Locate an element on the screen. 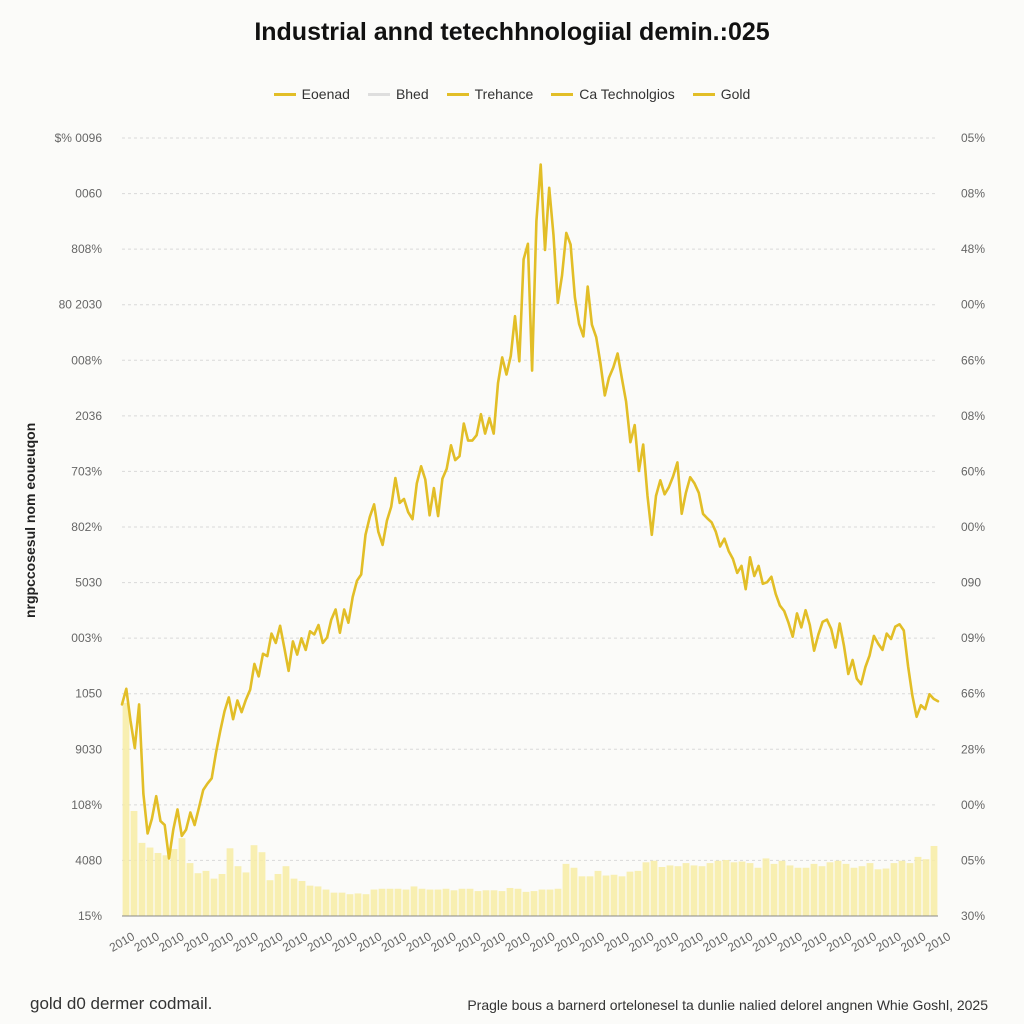 The width and height of the screenshot is (1024, 1024). legend-label: Eoenad is located at coordinates (325, 94).